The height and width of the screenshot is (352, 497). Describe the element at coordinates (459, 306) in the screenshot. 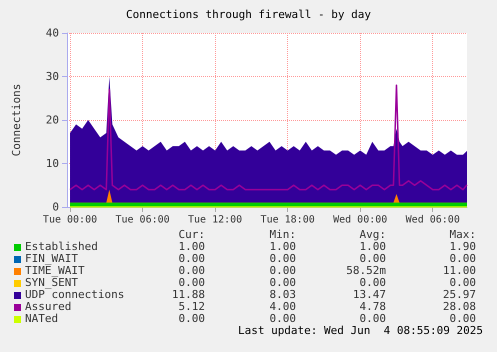

I see `text: 28.08` at that location.